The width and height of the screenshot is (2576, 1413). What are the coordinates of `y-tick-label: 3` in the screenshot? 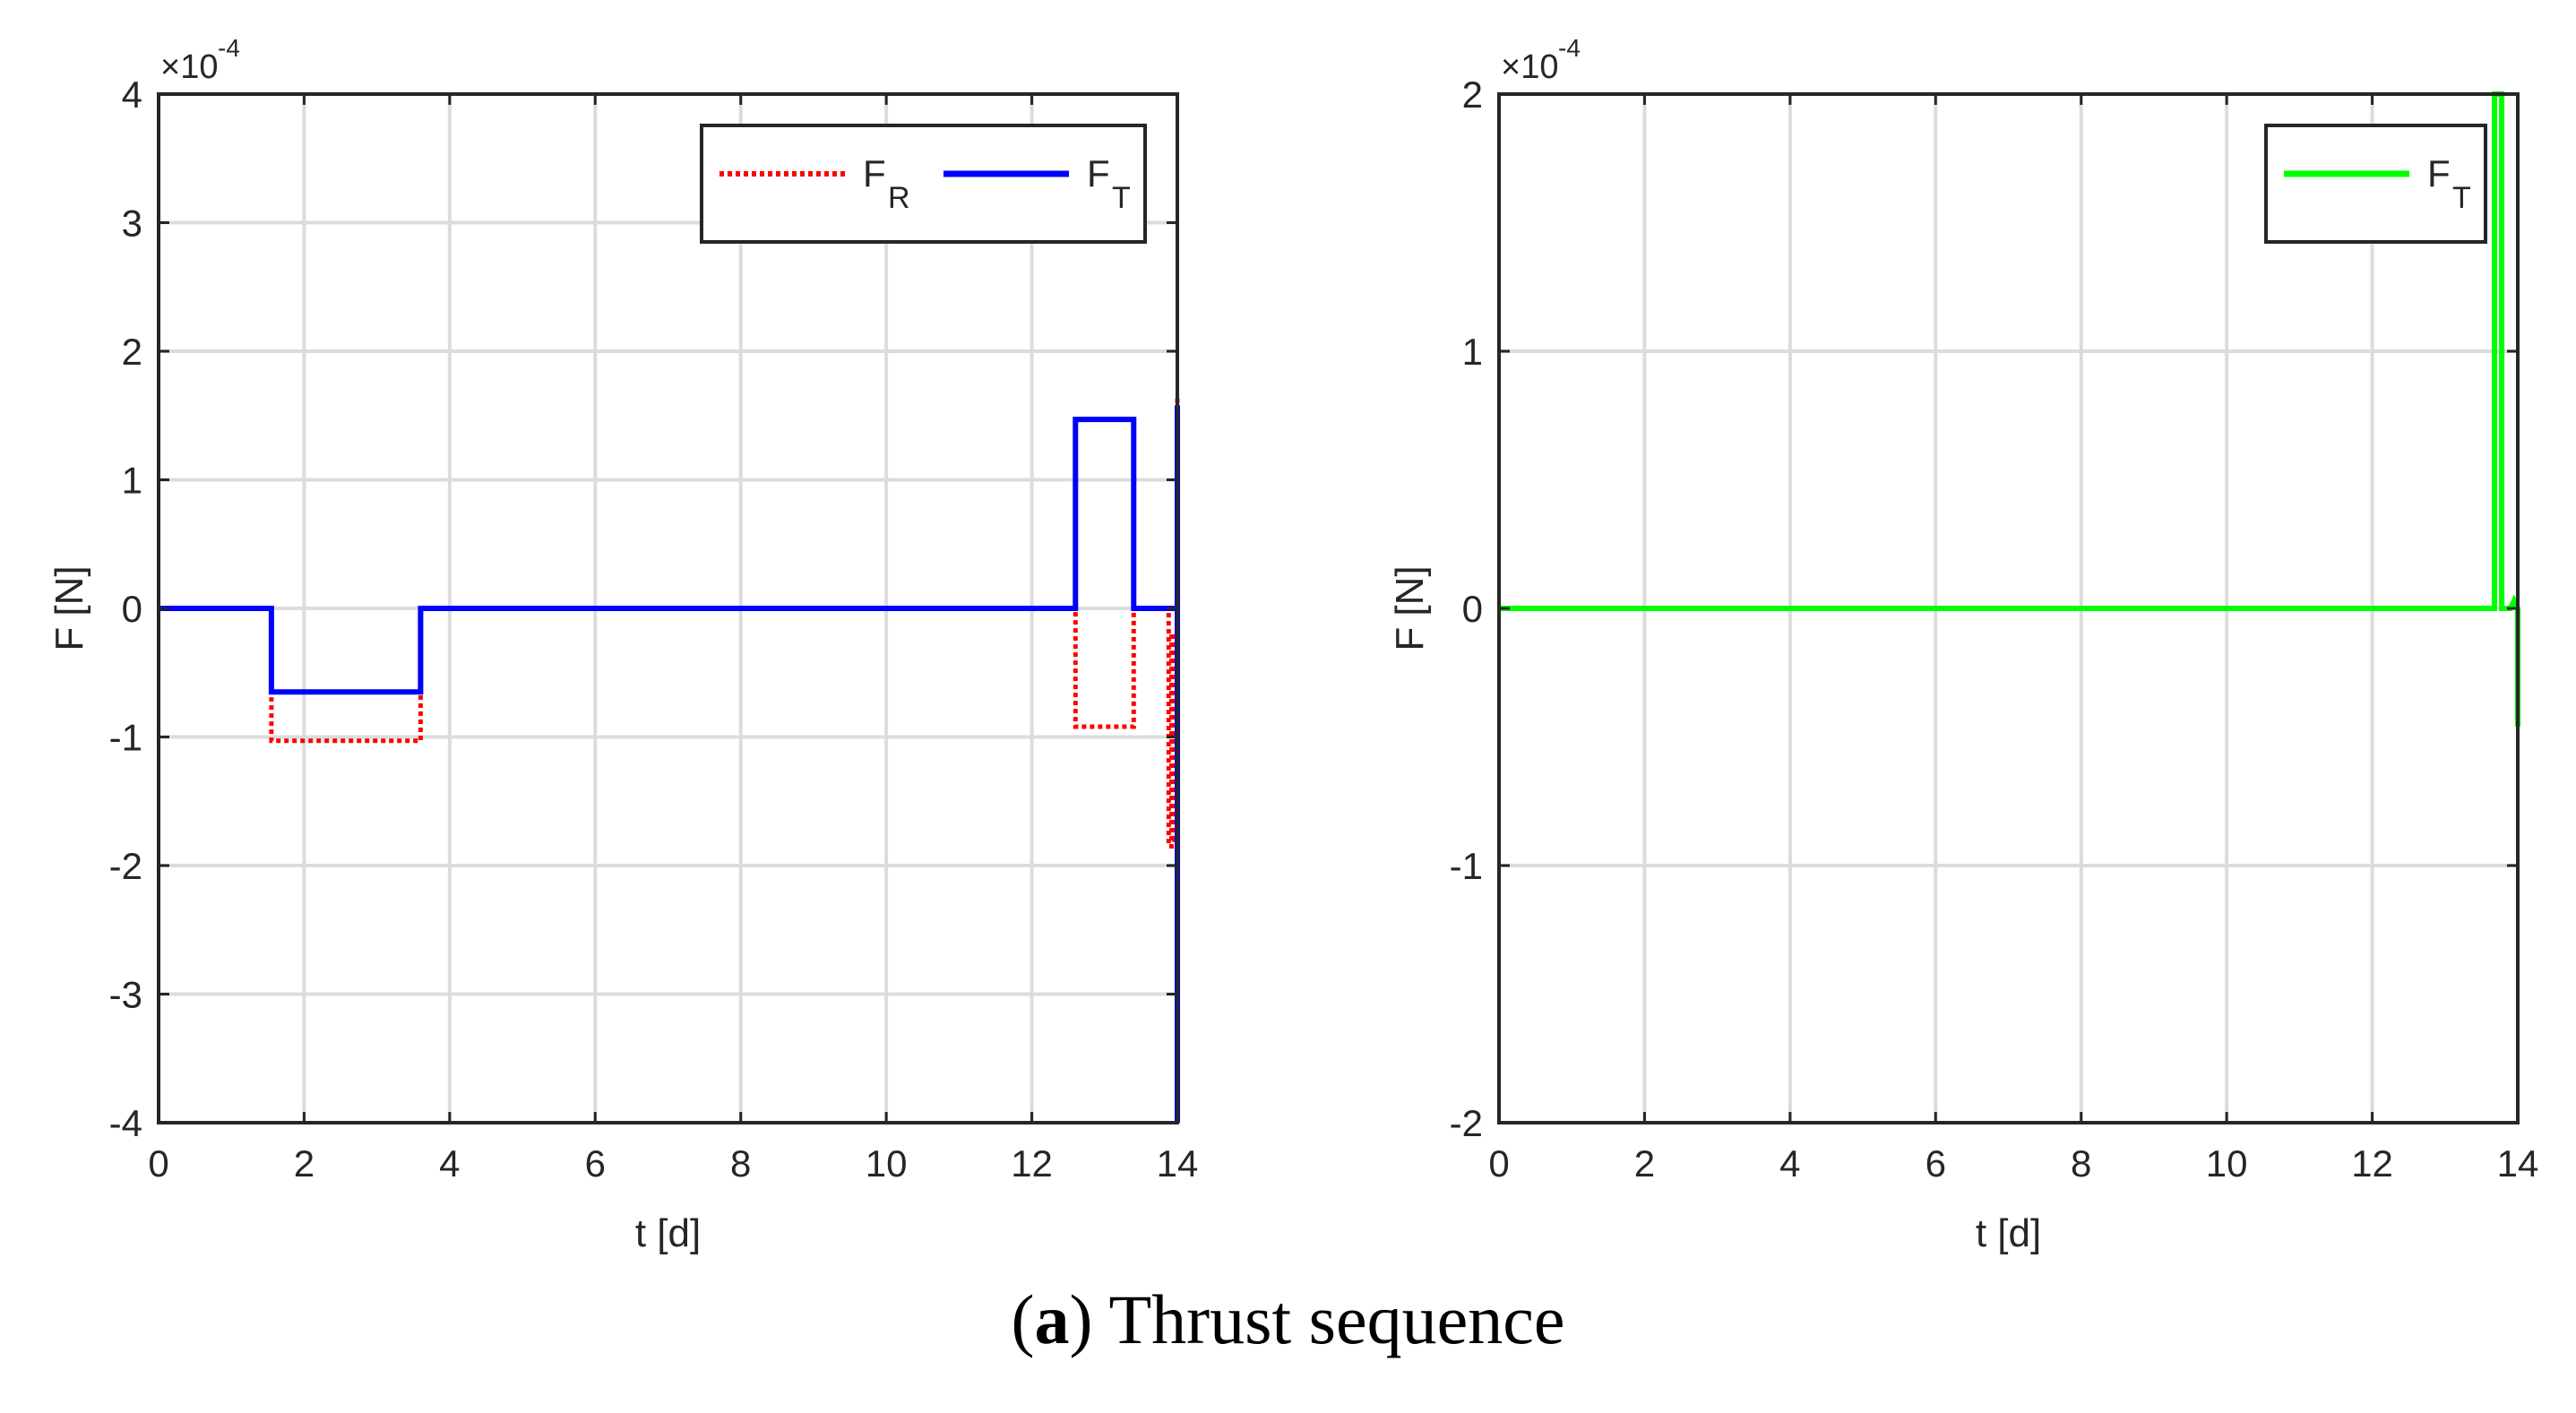 It's located at (132, 223).